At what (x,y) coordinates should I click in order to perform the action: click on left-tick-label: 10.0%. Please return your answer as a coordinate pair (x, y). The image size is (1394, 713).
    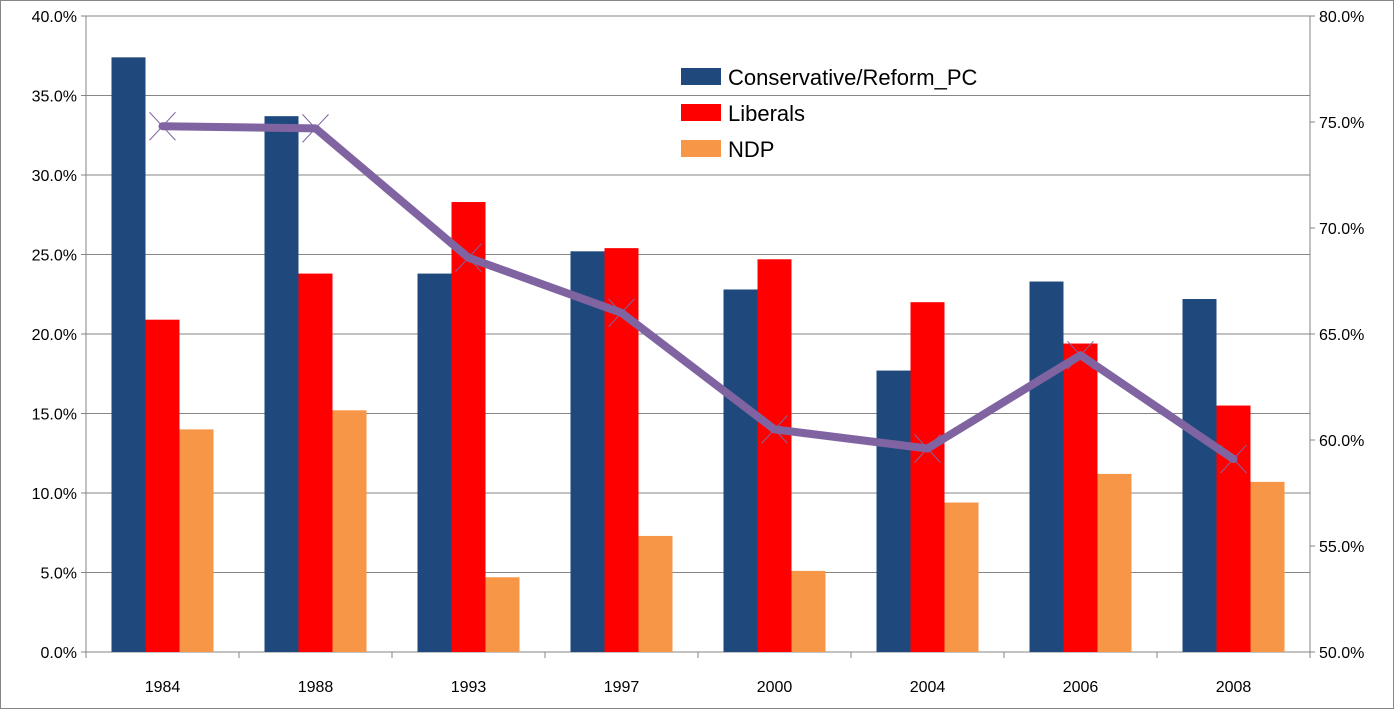
    Looking at the image, I should click on (54, 494).